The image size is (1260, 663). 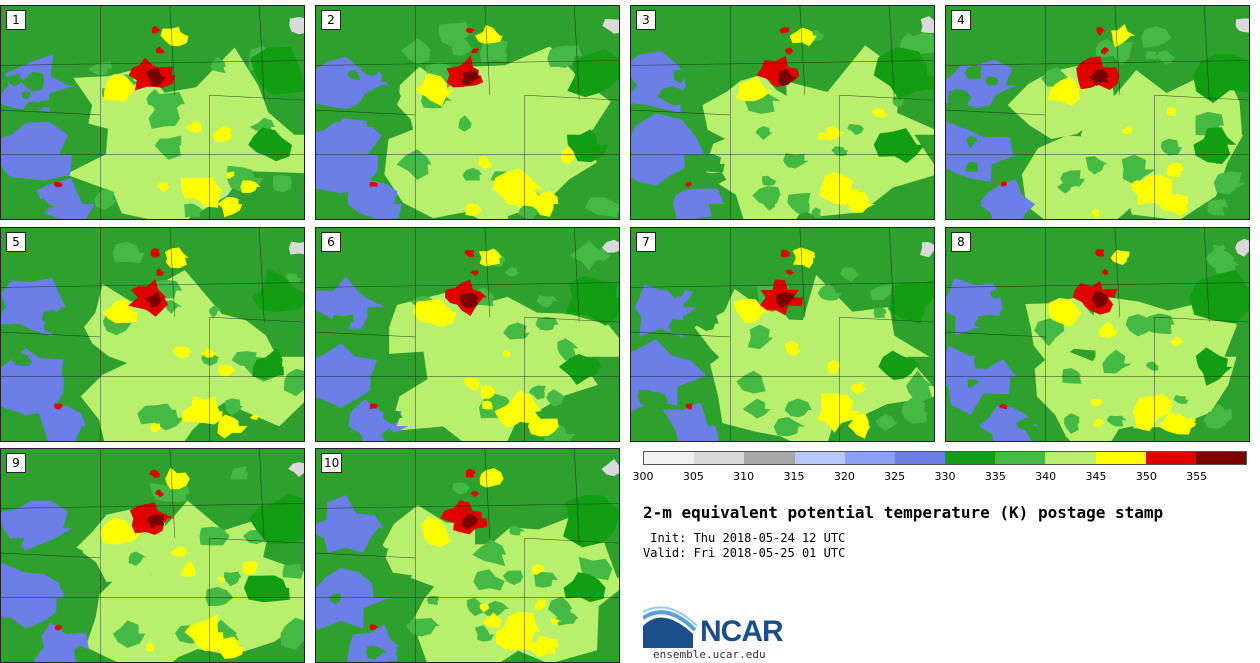 I want to click on member-panel-5: 5, so click(x=152, y=334).